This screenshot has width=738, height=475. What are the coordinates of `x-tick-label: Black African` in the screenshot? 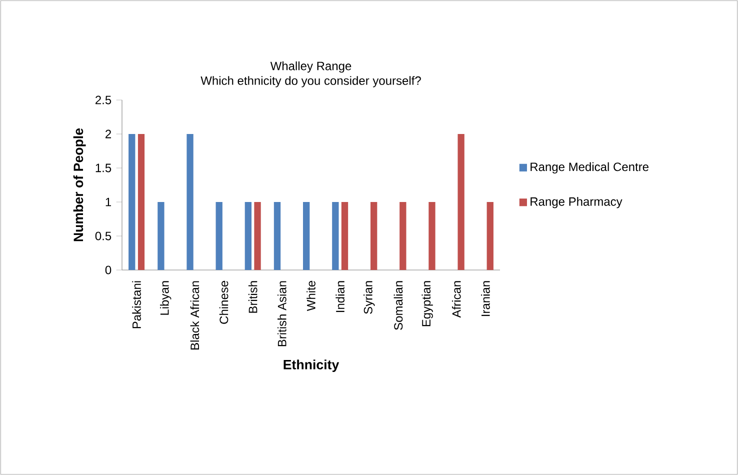 It's located at (195, 315).